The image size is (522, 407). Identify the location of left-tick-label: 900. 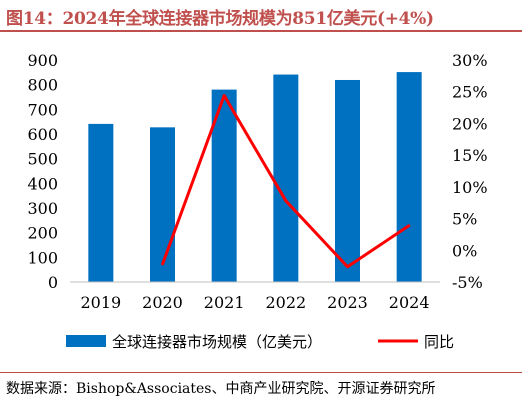
(42, 60).